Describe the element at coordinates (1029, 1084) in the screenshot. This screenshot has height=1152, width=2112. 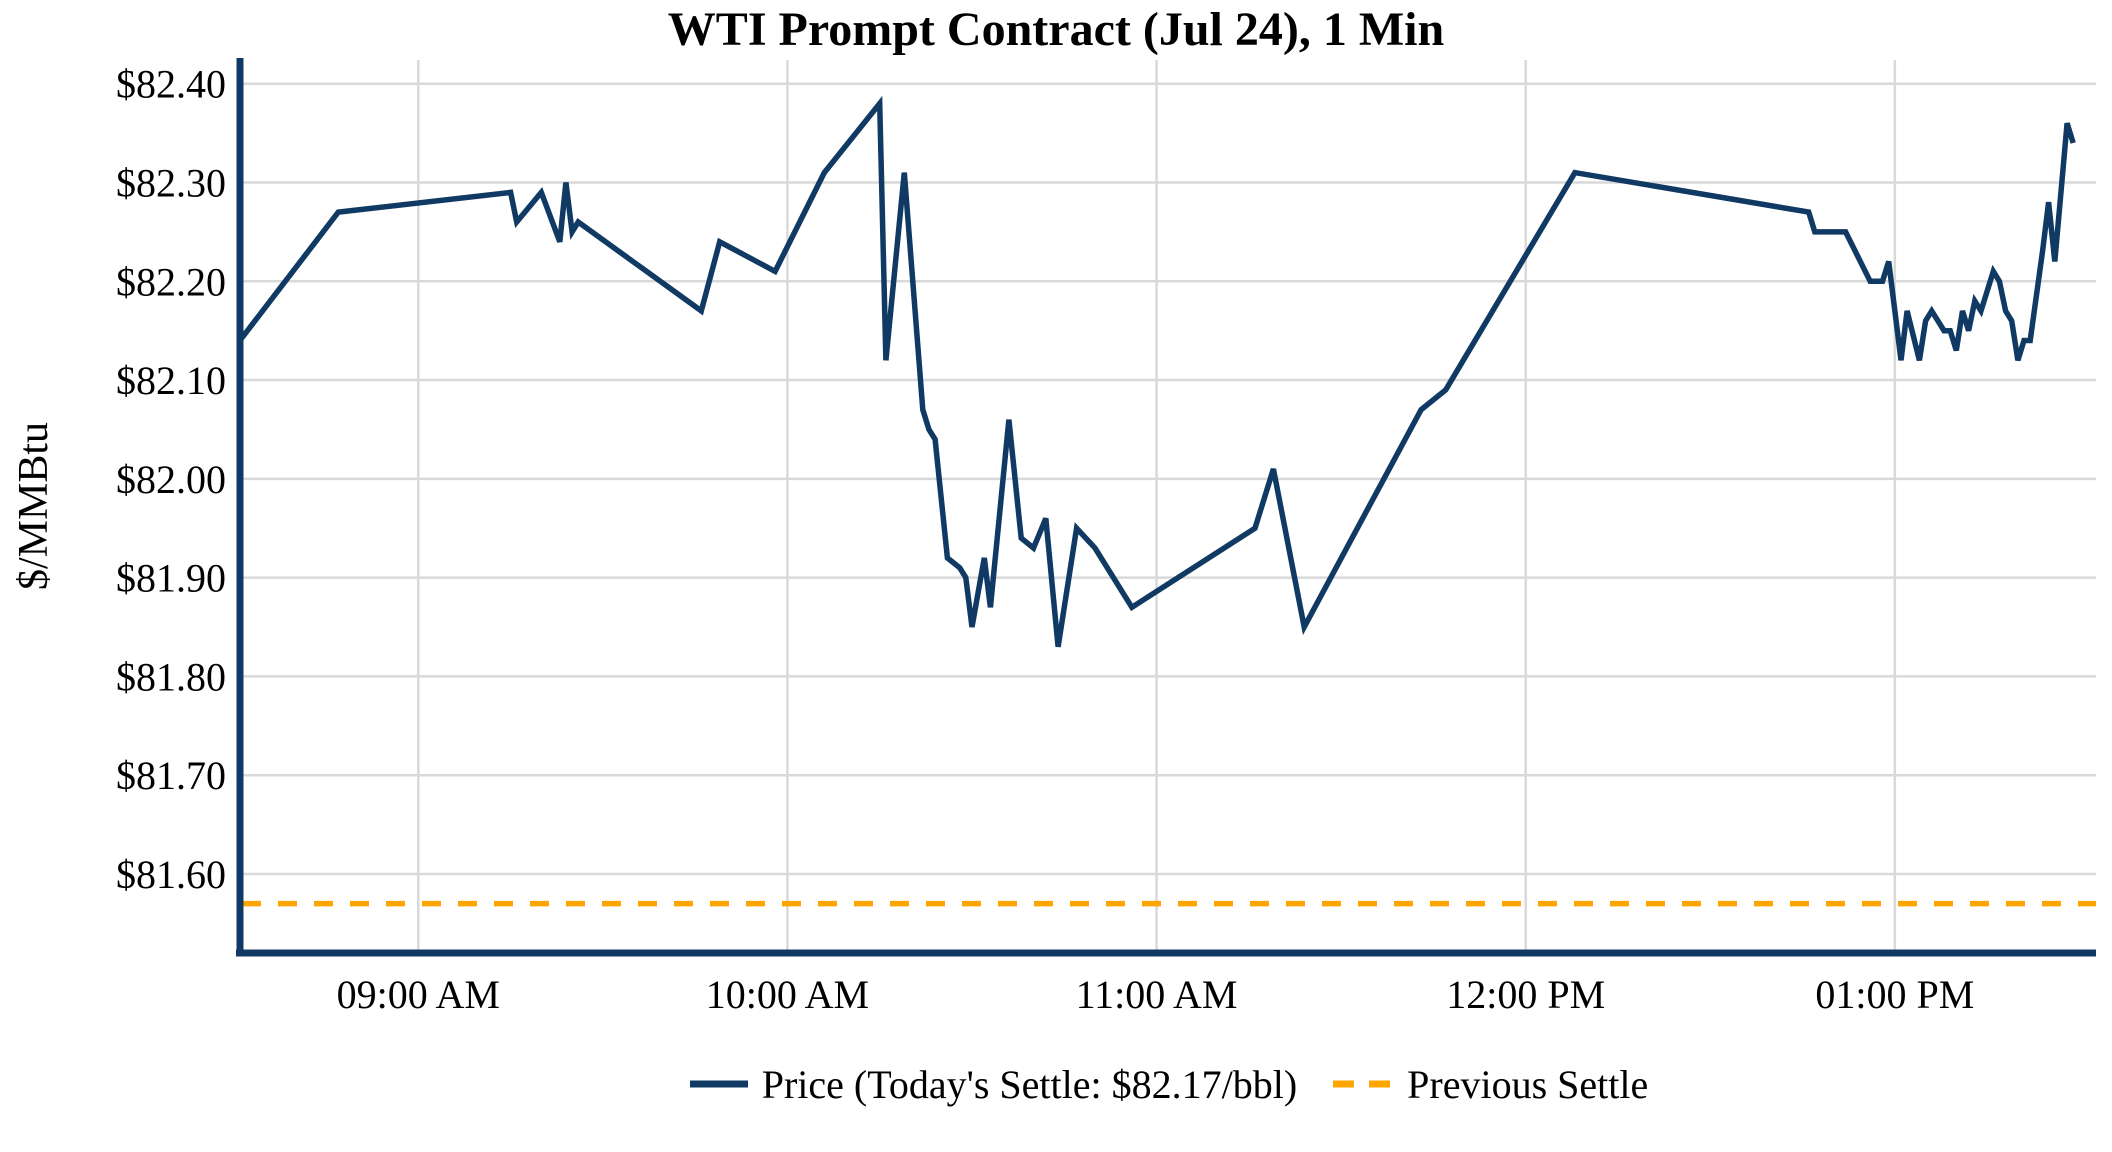
I see `legend-price-label: Price (Today's Settle: $82.17/bbl)` at that location.